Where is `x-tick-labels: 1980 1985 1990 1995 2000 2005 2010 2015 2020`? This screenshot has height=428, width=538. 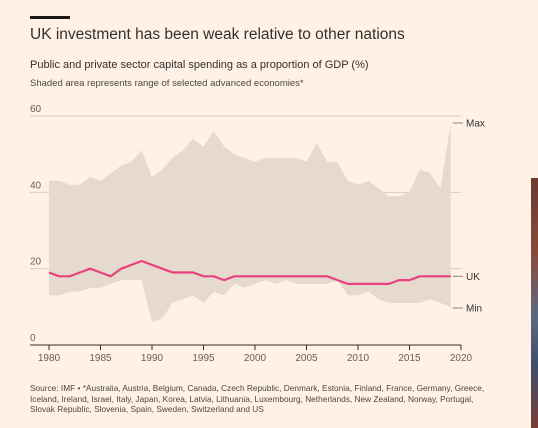 x-tick-labels: 1980 1985 1990 1995 2000 2005 2010 2015 2020 is located at coordinates (255, 358).